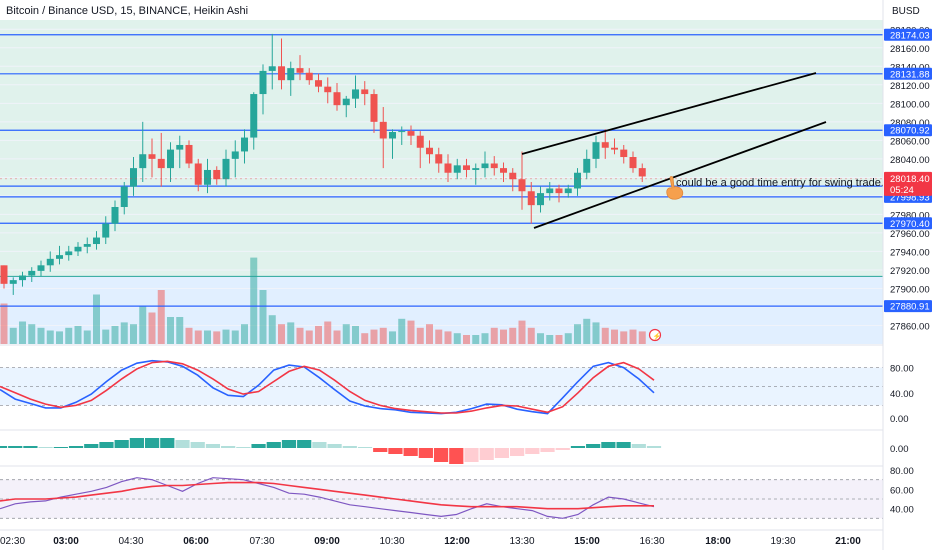 The height and width of the screenshot is (550, 932). I want to click on hand-shape, so click(675, 188).